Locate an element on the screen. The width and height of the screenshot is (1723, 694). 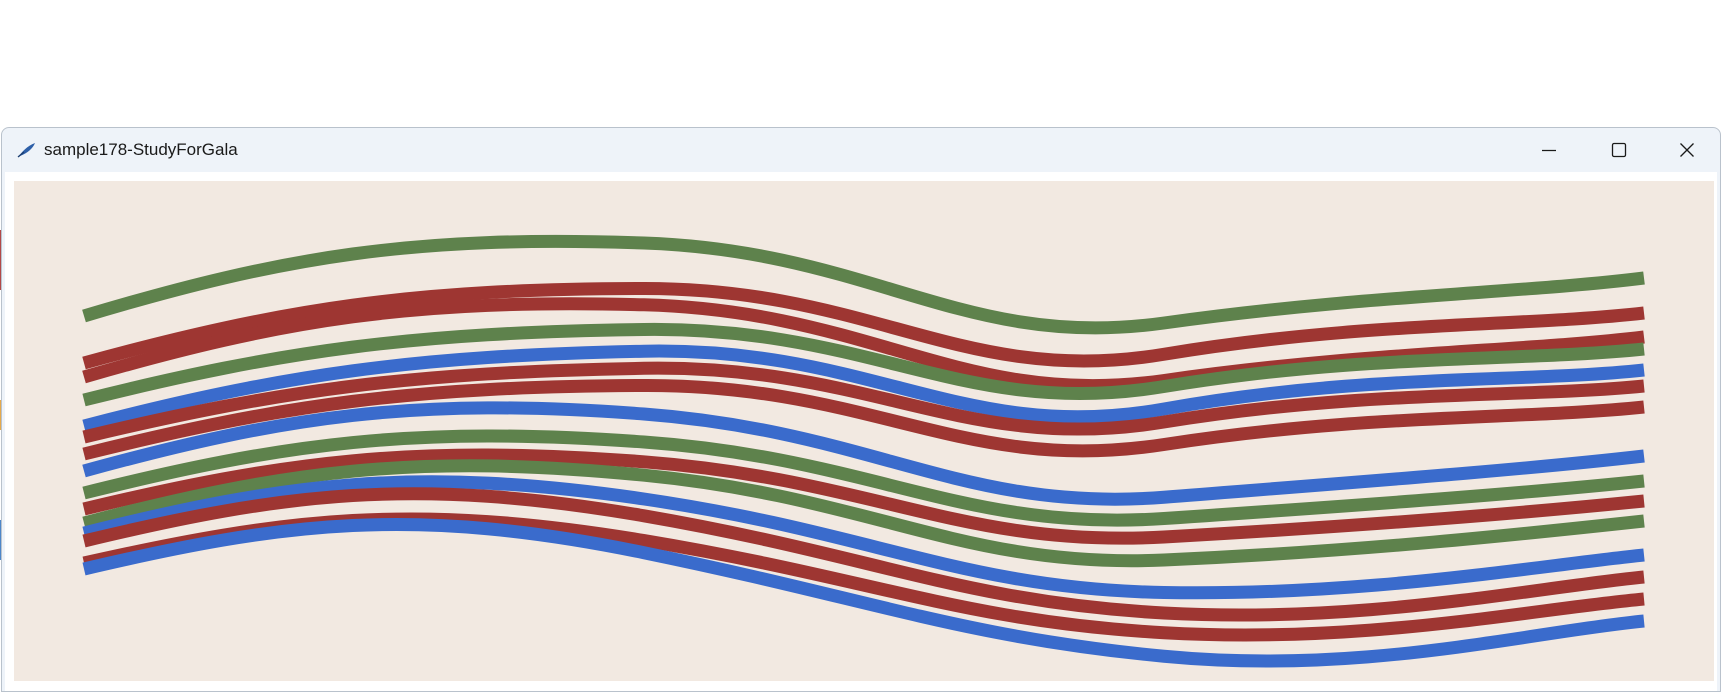
maximize-button is located at coordinates (1619, 150).